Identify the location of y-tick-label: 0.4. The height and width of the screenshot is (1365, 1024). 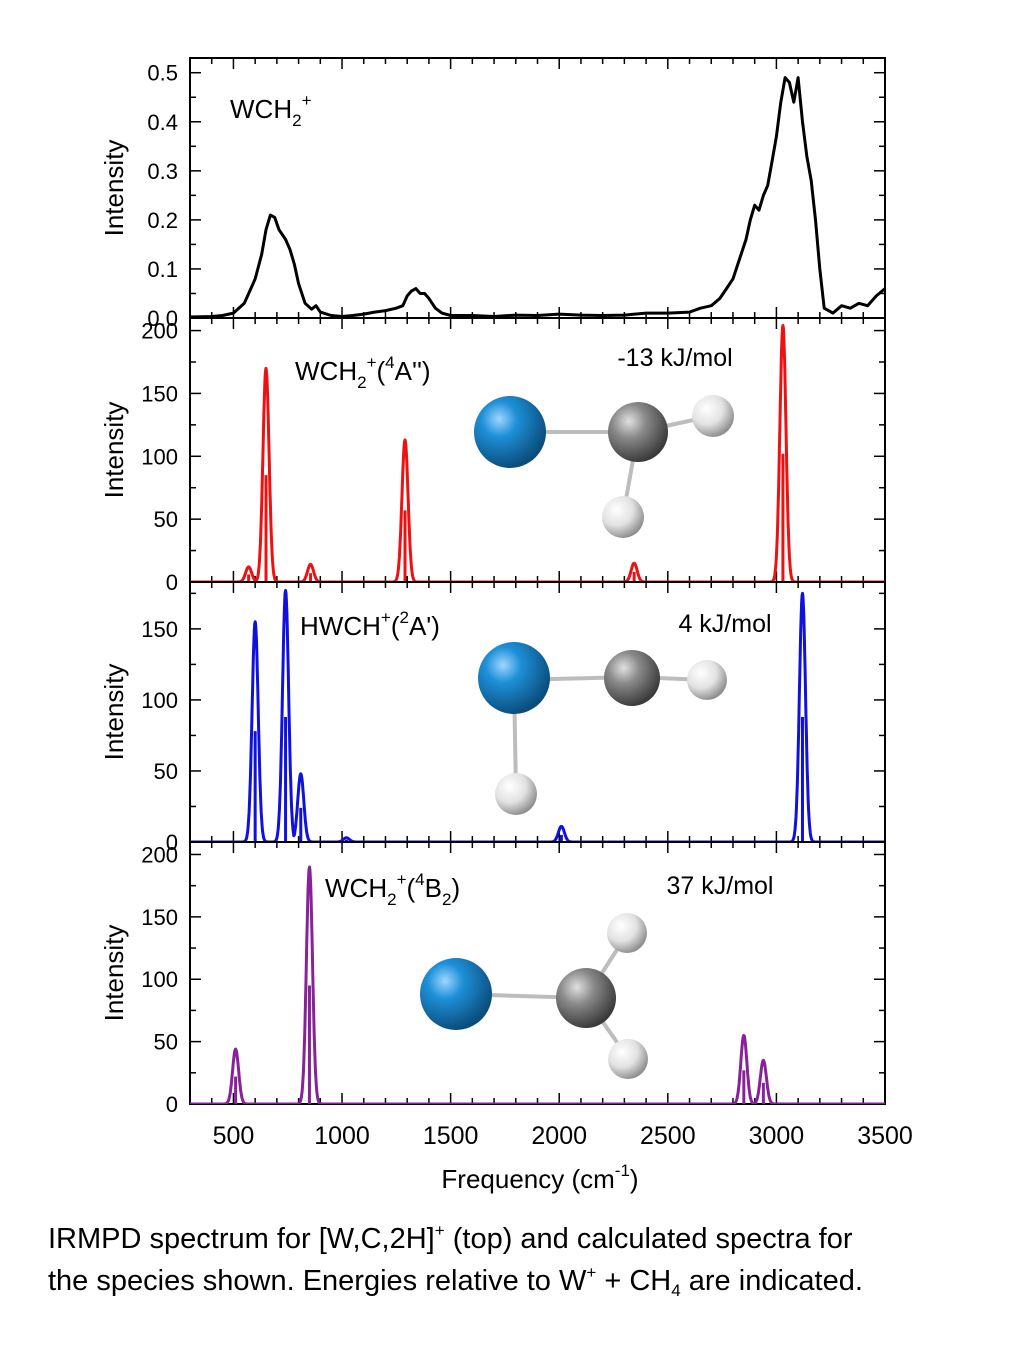
(162, 122).